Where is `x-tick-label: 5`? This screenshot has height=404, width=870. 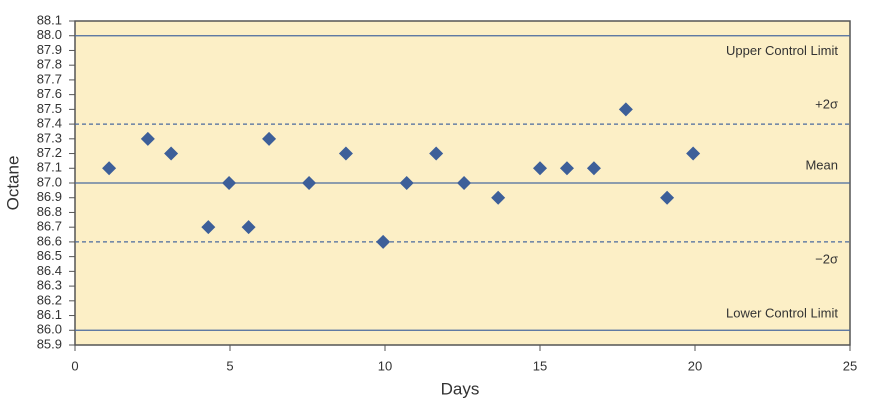 x-tick-label: 5 is located at coordinates (229, 365).